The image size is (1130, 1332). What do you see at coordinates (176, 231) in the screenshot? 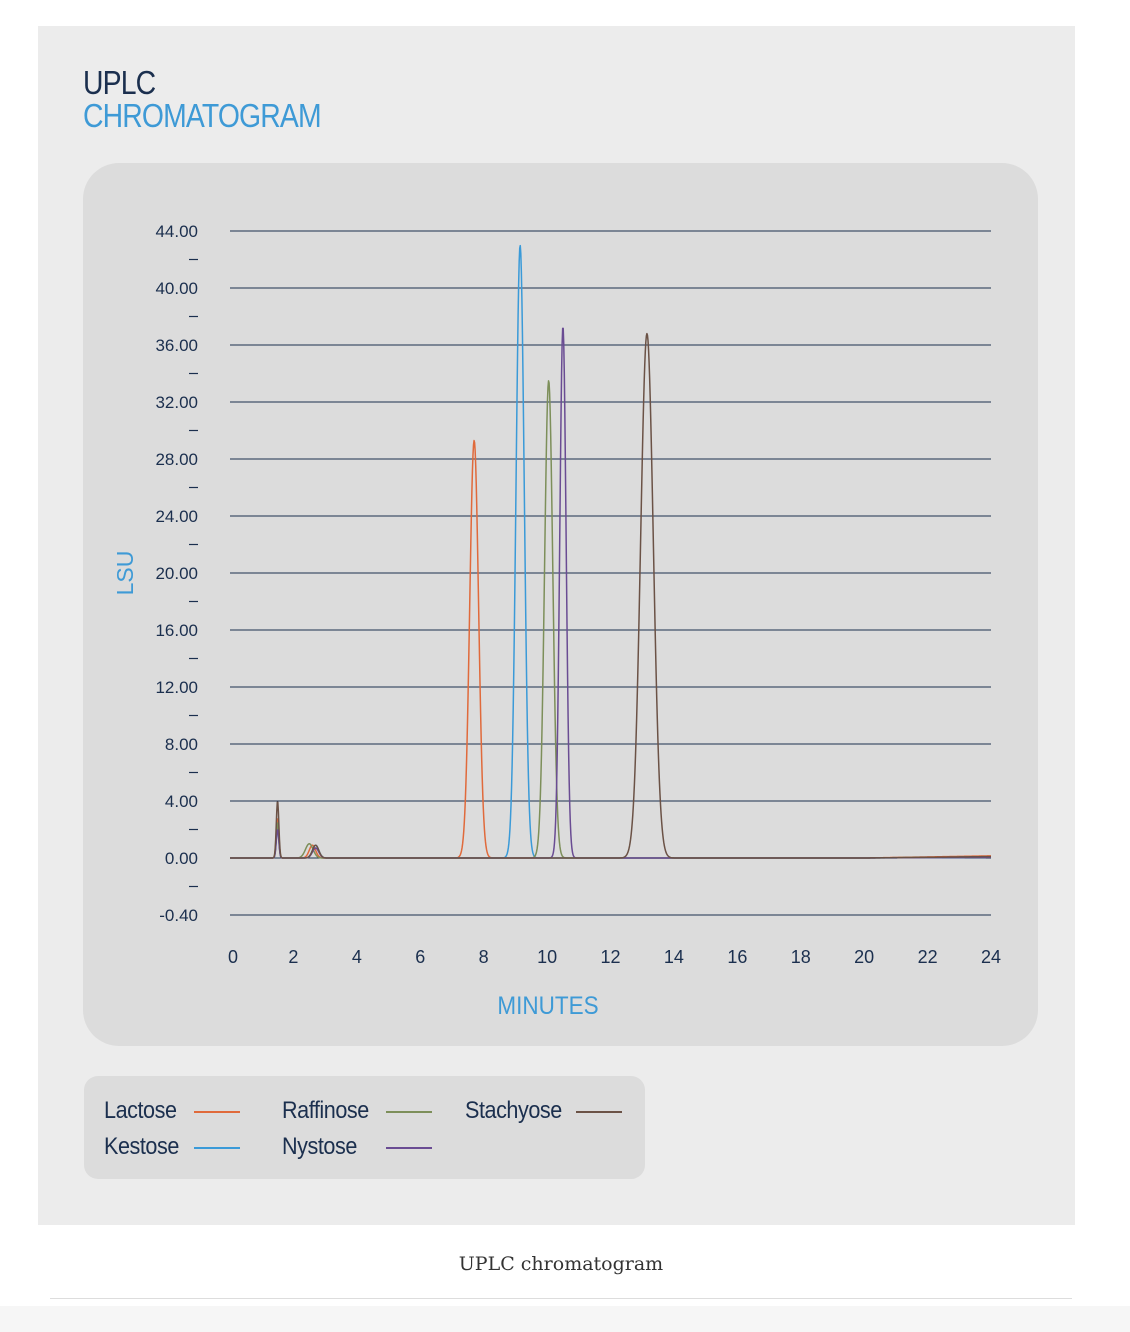
I see `y-tick-label: 44.00` at bounding box center [176, 231].